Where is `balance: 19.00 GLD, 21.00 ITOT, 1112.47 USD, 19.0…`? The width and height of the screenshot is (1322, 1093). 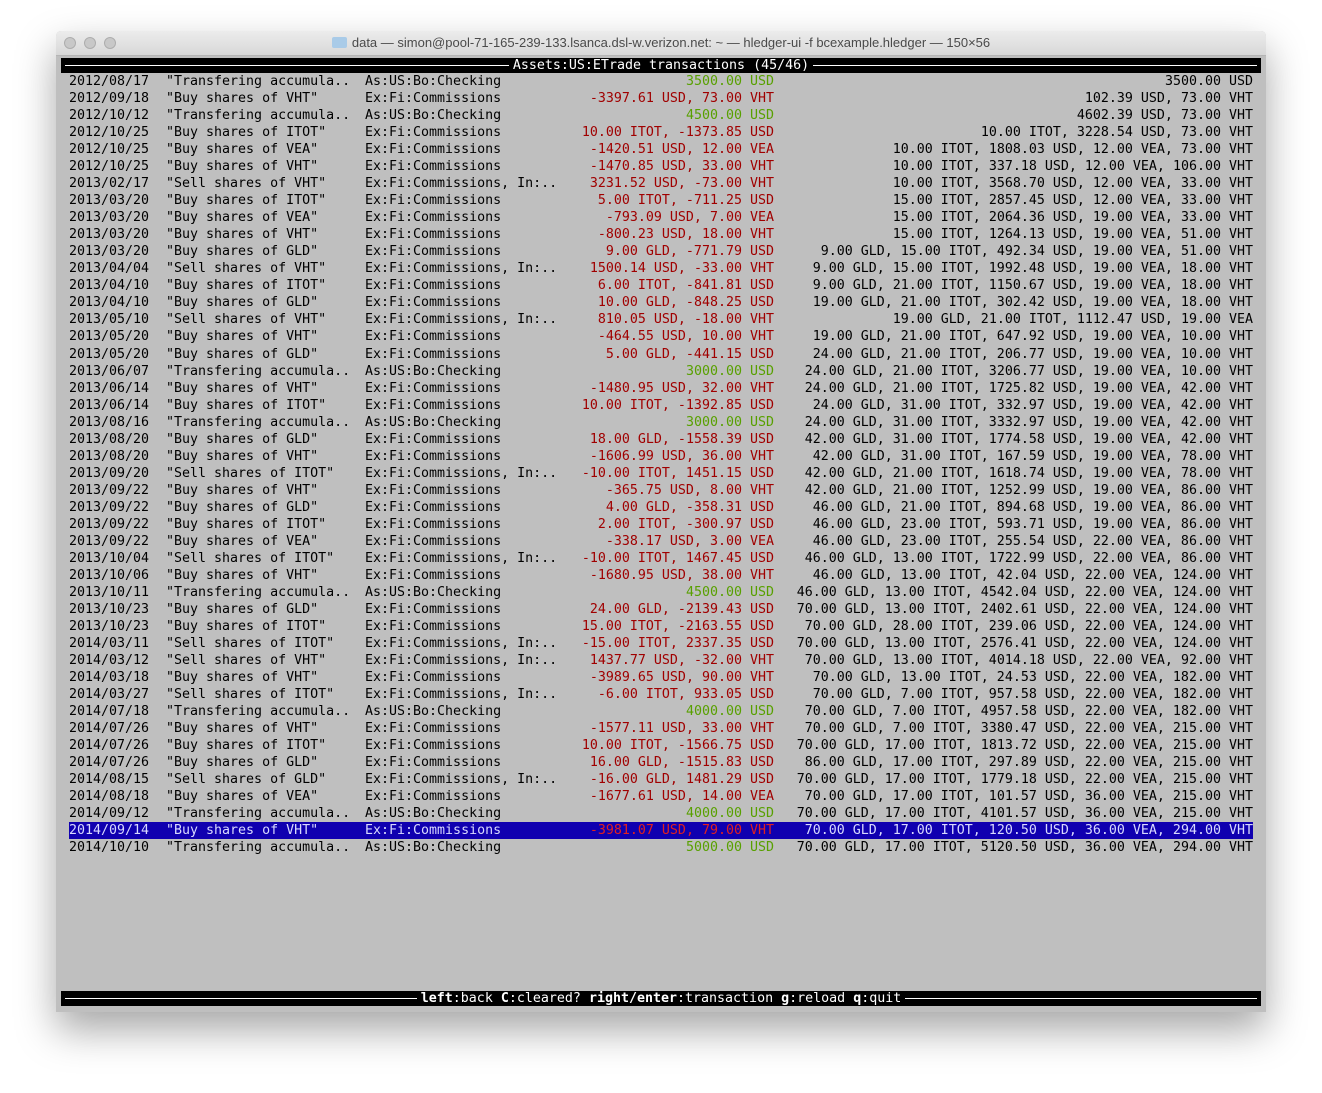 balance: 19.00 GLD, 21.00 ITOT, 1112.47 USD, 19.0… is located at coordinates (1072, 320).